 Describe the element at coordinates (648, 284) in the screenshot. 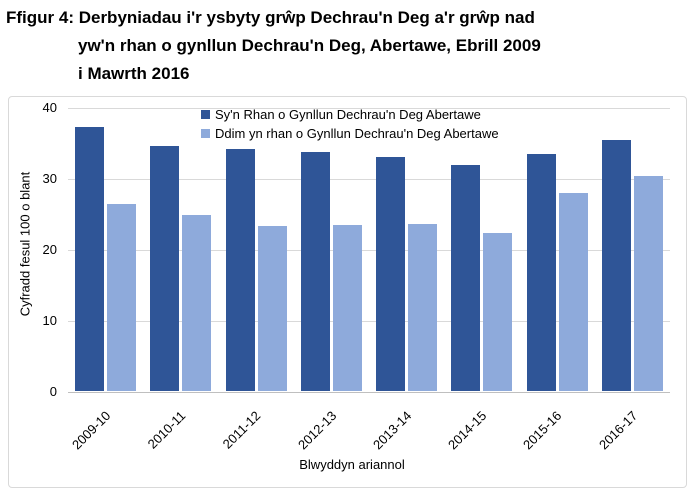

I see `bar-2016-17-not-in-scheme` at that location.